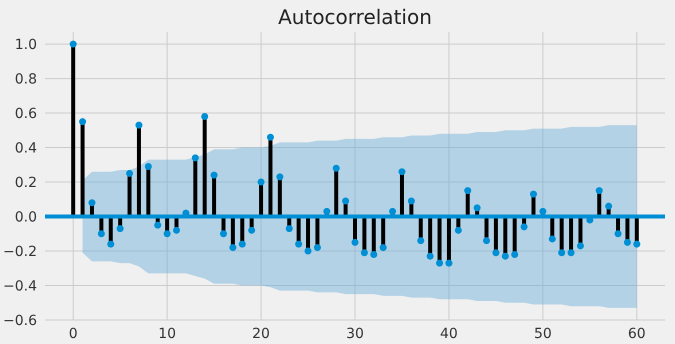  What do you see at coordinates (26, 148) in the screenshot?
I see `y-tick-label: 0.4` at bounding box center [26, 148].